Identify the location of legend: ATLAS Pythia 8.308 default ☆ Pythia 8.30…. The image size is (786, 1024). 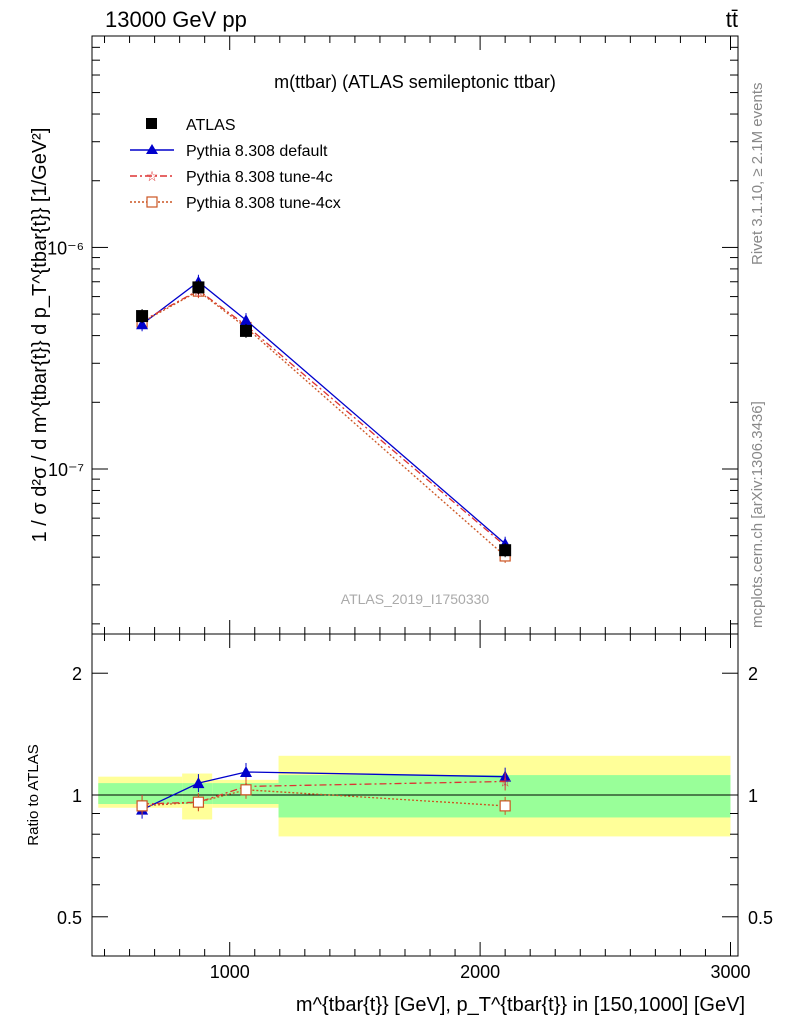
(235, 164).